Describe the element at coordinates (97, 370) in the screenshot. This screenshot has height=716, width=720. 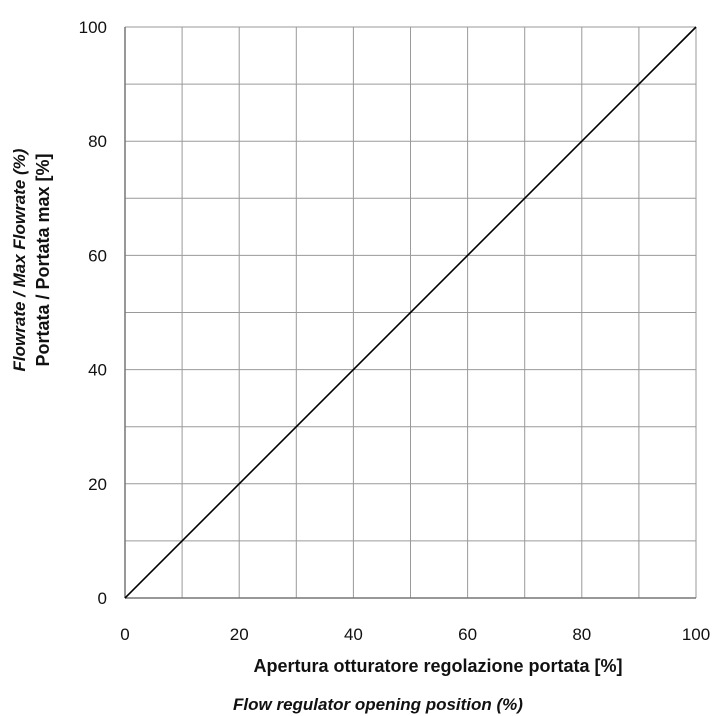
I see `y-tick-label: 40` at that location.